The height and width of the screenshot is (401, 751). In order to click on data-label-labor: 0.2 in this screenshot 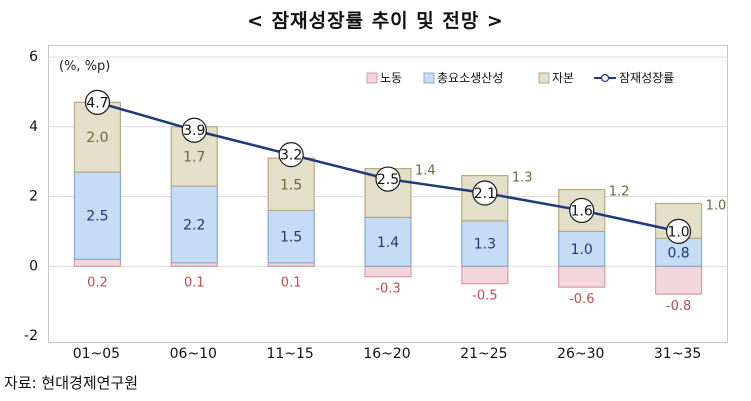, I will do `click(97, 282)`.